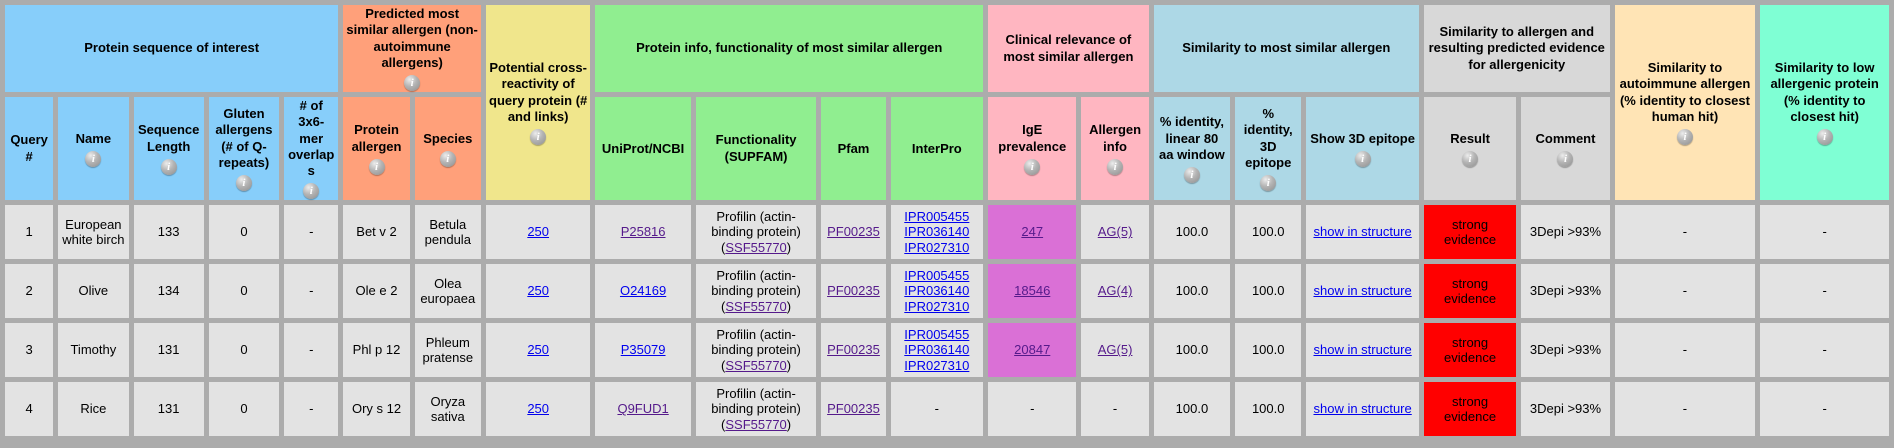 The height and width of the screenshot is (448, 1894). Describe the element at coordinates (643, 350) in the screenshot. I see `uniprot-link: P35079` at that location.